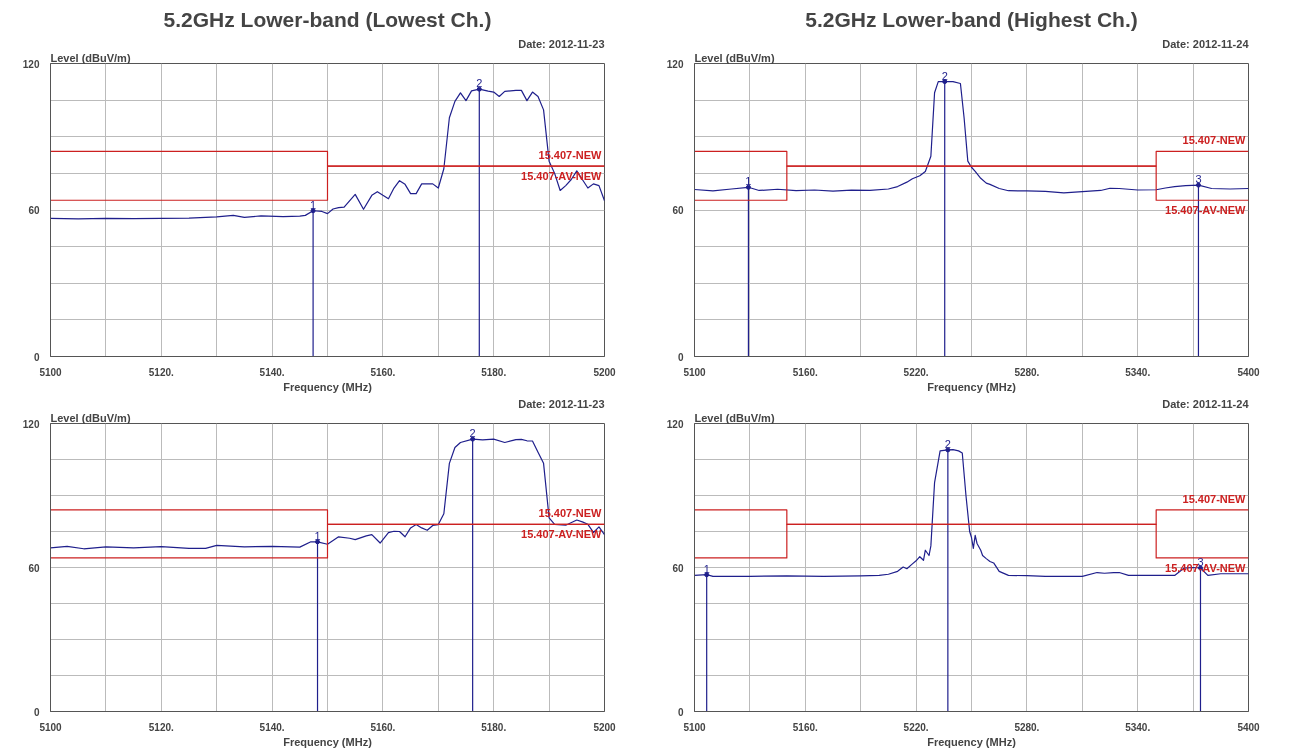  I want to click on series-label: 15.407-AV-NEW, so click(562, 534).